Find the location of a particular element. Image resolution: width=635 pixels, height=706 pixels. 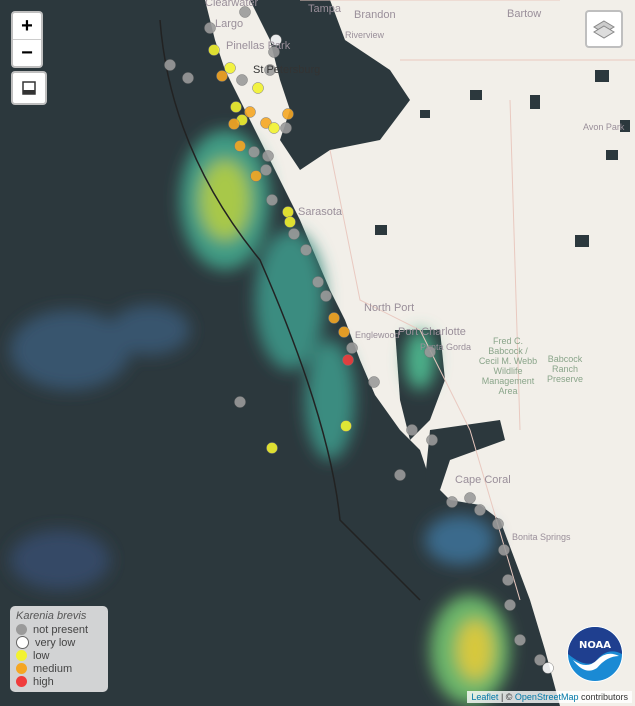

place-avon-park: Avon Park is located at coordinates (604, 127).